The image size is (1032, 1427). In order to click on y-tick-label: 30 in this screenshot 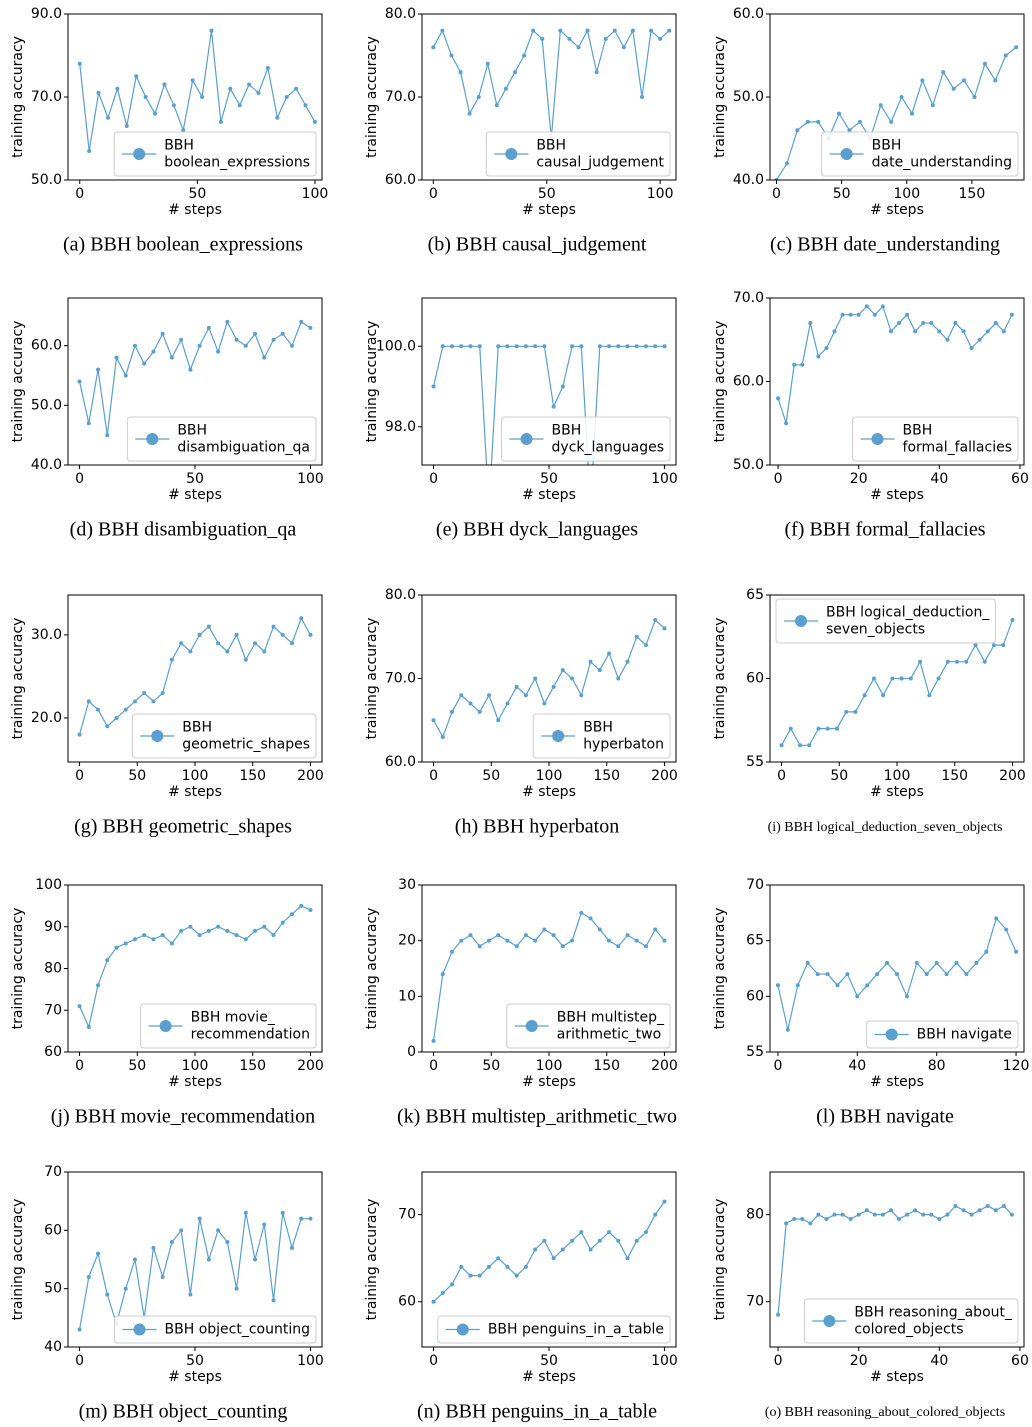, I will do `click(407, 885)`.